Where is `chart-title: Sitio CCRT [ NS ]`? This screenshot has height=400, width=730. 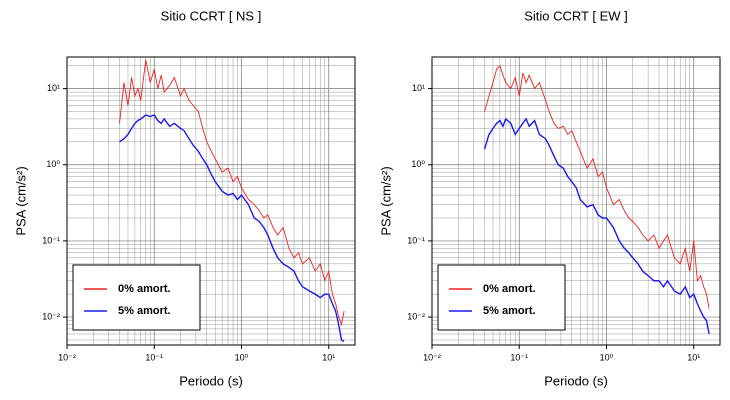 chart-title: Sitio CCRT [ NS ] is located at coordinates (211, 15).